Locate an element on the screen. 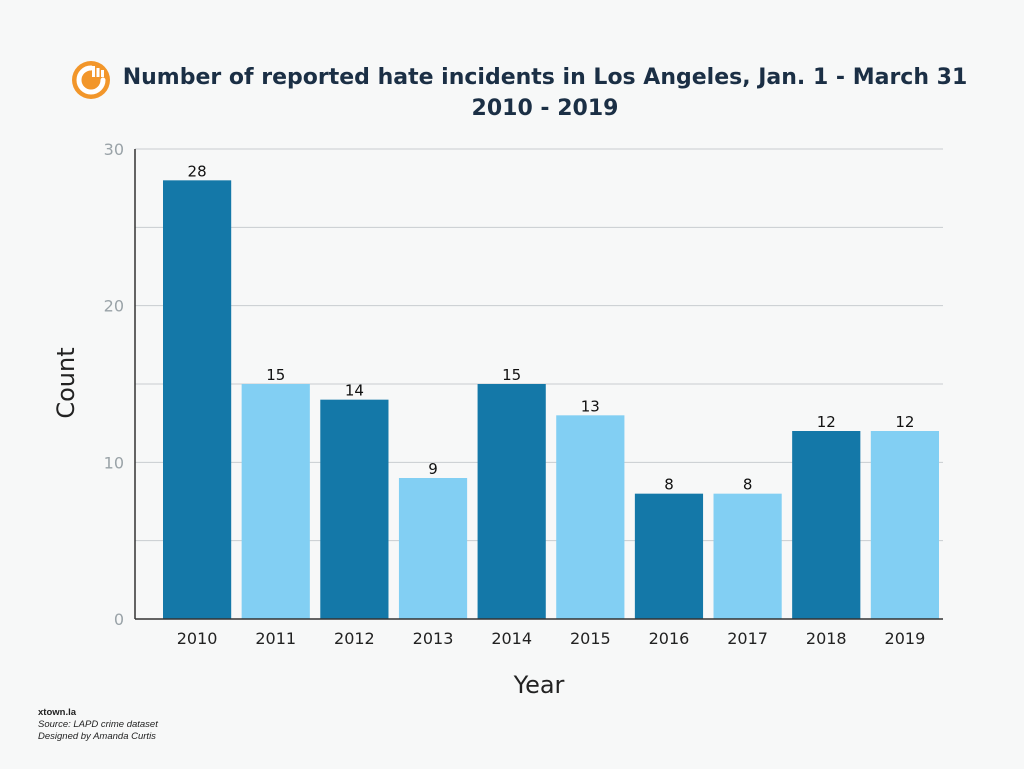 This screenshot has width=1024, height=769. y-tick-label: 20 is located at coordinates (114, 306).